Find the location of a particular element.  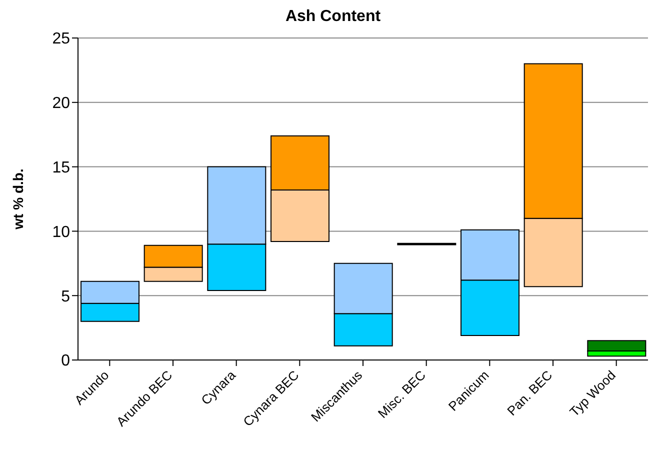

y-tick-label: 10 is located at coordinates (61, 232).